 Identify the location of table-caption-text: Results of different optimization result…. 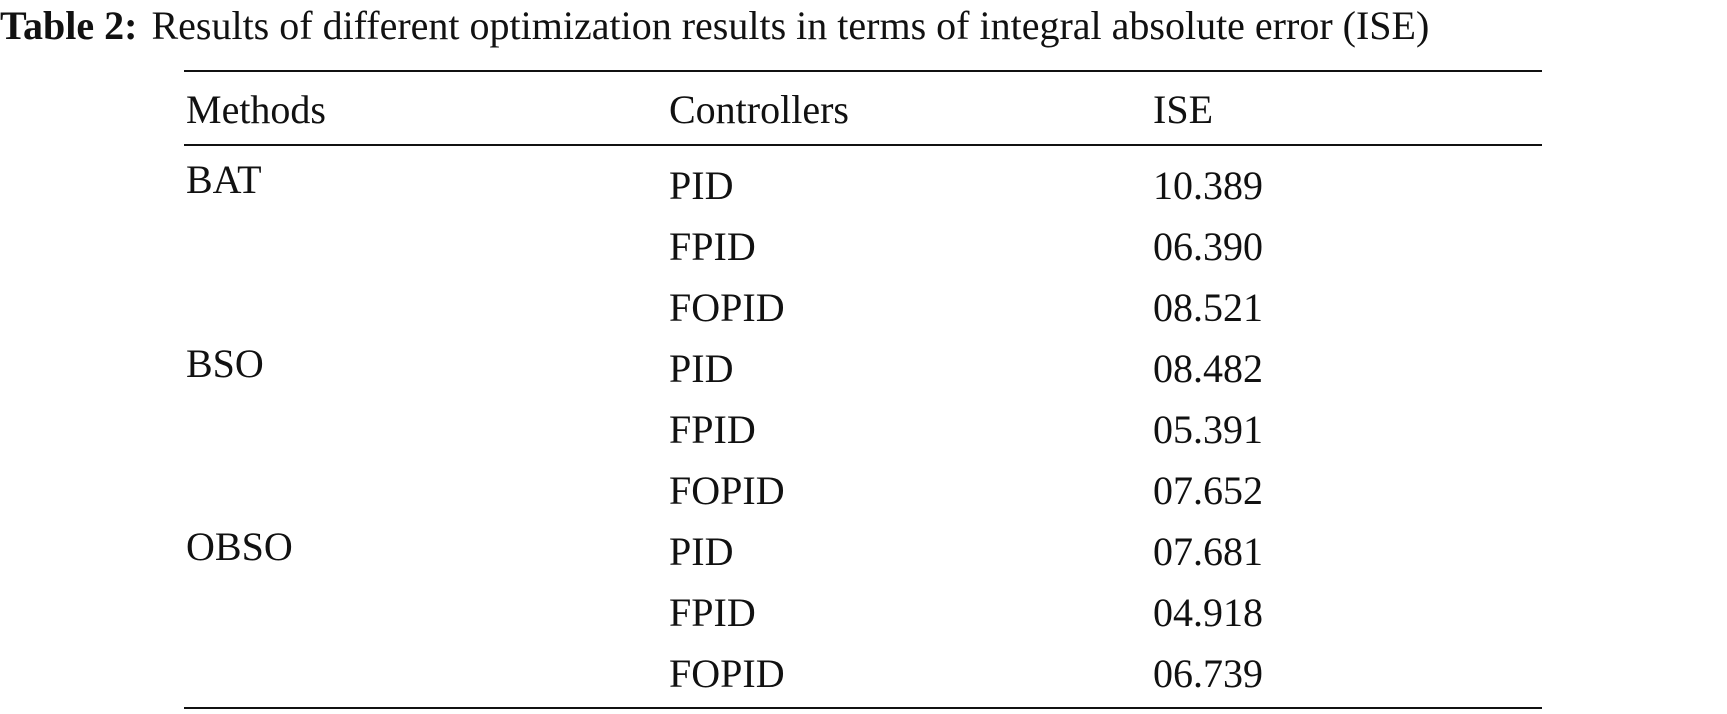
(790, 25).